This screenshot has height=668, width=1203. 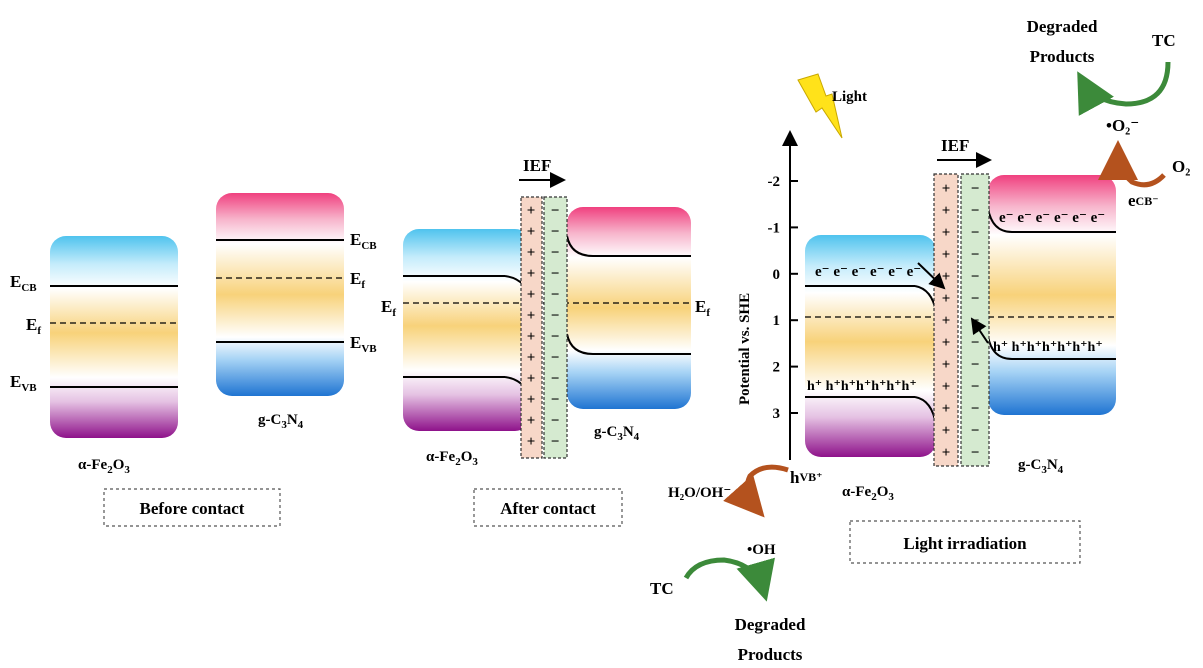 What do you see at coordinates (774, 182) in the screenshot?
I see `axis-tick-label: -2` at bounding box center [774, 182].